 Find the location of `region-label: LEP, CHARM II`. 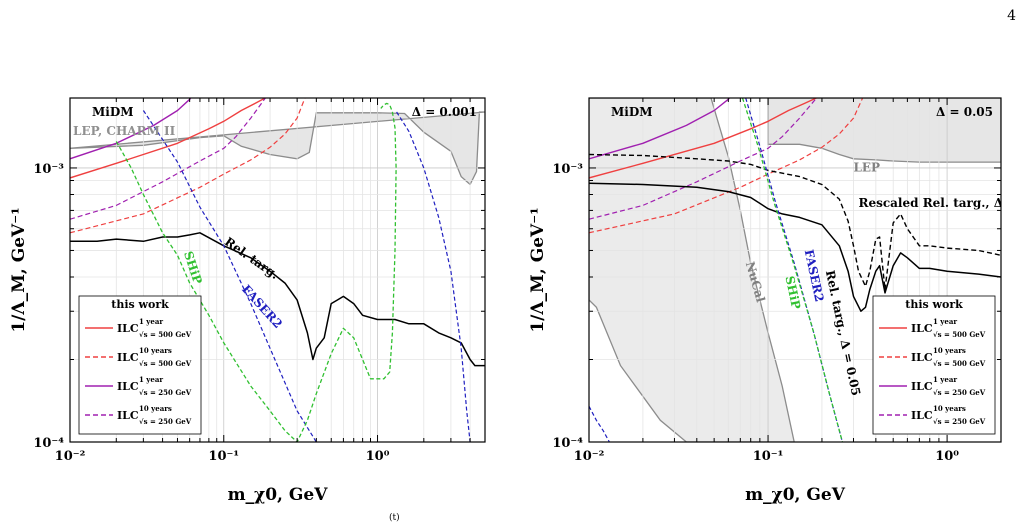

region-label: LEP, CHARM II is located at coordinates (124, 131).